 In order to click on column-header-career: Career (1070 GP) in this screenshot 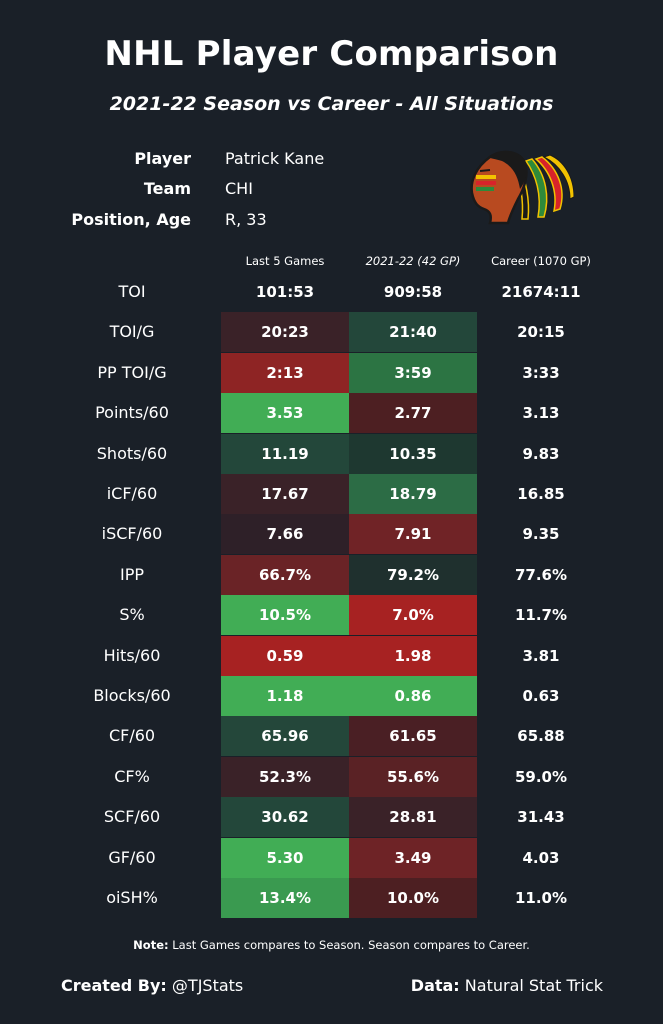, I will do `click(541, 261)`.